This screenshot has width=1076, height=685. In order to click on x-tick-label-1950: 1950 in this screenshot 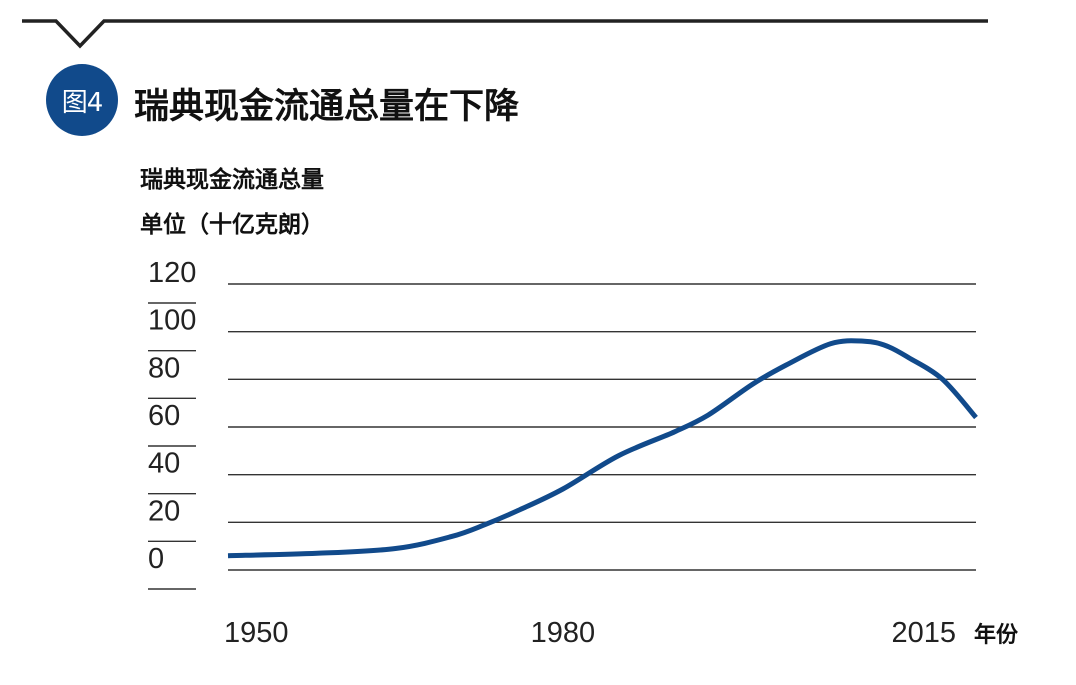, I will do `click(256, 633)`.